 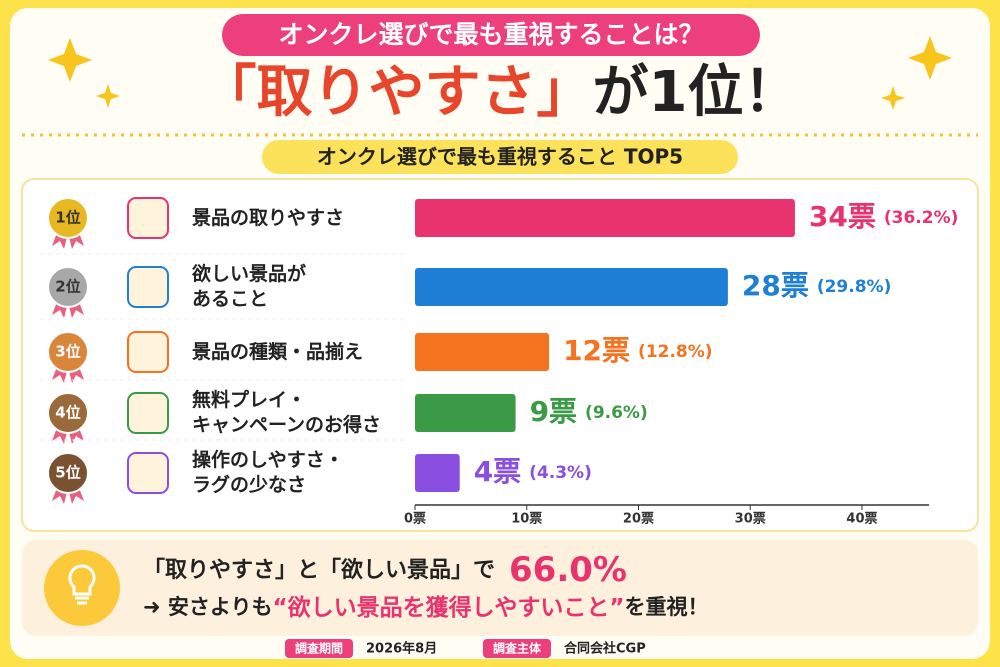 What do you see at coordinates (568, 570) in the screenshot?
I see `summary-highlight: 66.0%` at bounding box center [568, 570].